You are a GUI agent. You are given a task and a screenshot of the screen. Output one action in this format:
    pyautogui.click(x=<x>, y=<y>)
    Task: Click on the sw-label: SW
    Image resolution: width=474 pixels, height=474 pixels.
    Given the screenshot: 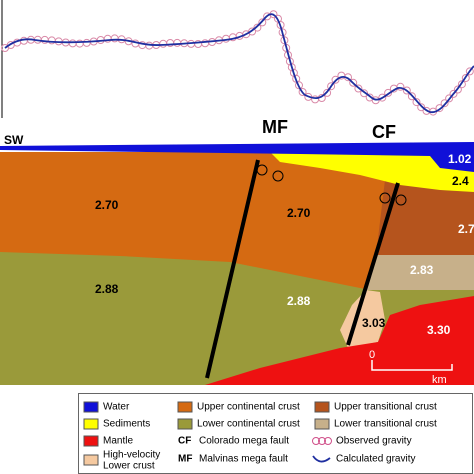 What is the action you would take?
    pyautogui.click(x=14, y=140)
    